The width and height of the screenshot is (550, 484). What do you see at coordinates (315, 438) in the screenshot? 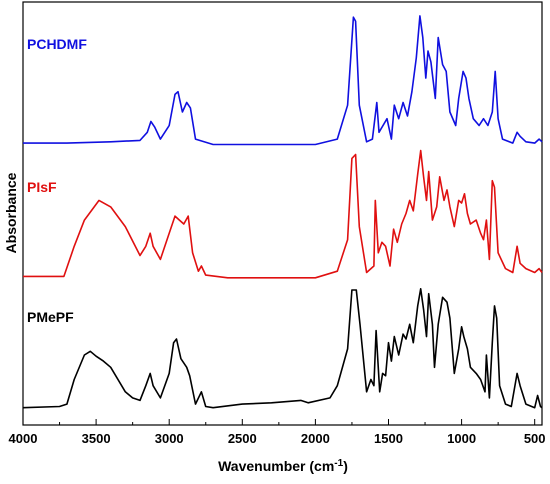
I see `x-tick-label: 2000` at bounding box center [315, 438].